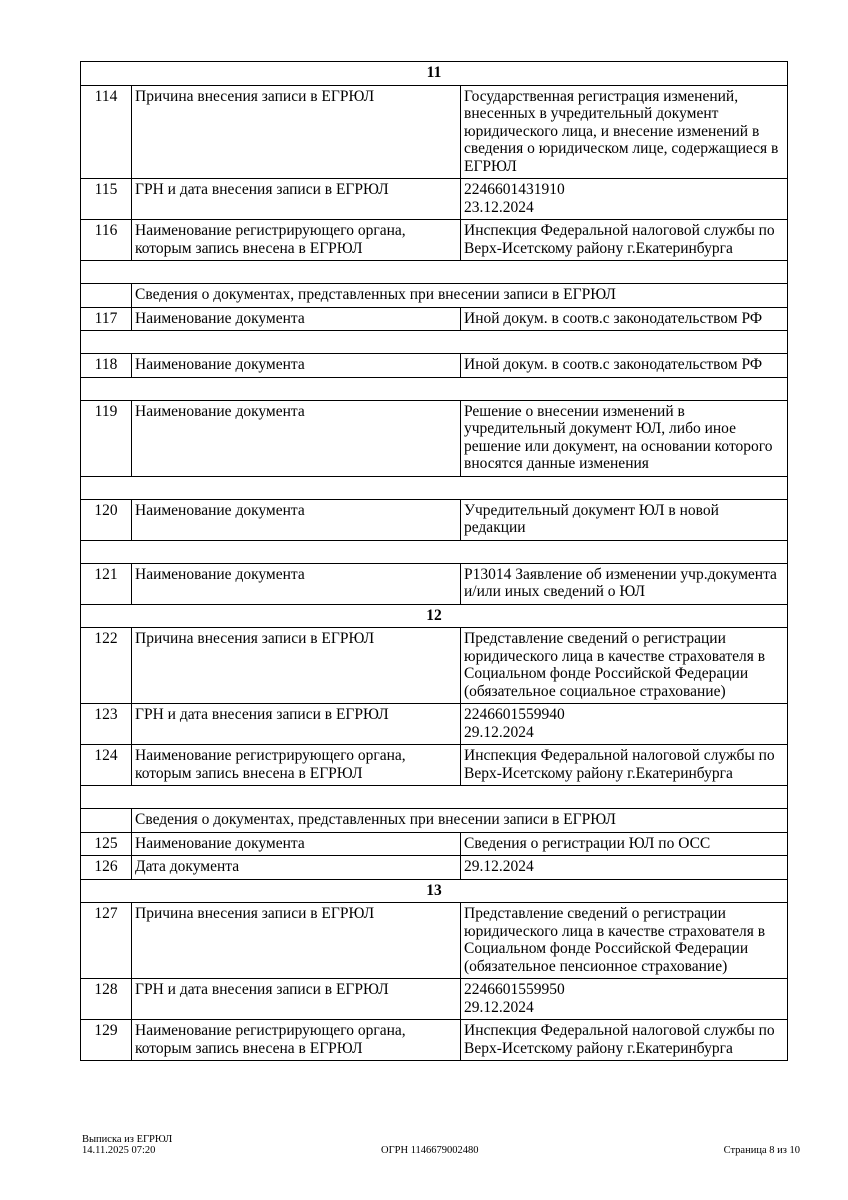 Image resolution: width=848 pixels, height=1200 pixels. I want to click on footer-datetime: 14.11.2025 07:20, so click(119, 1150).